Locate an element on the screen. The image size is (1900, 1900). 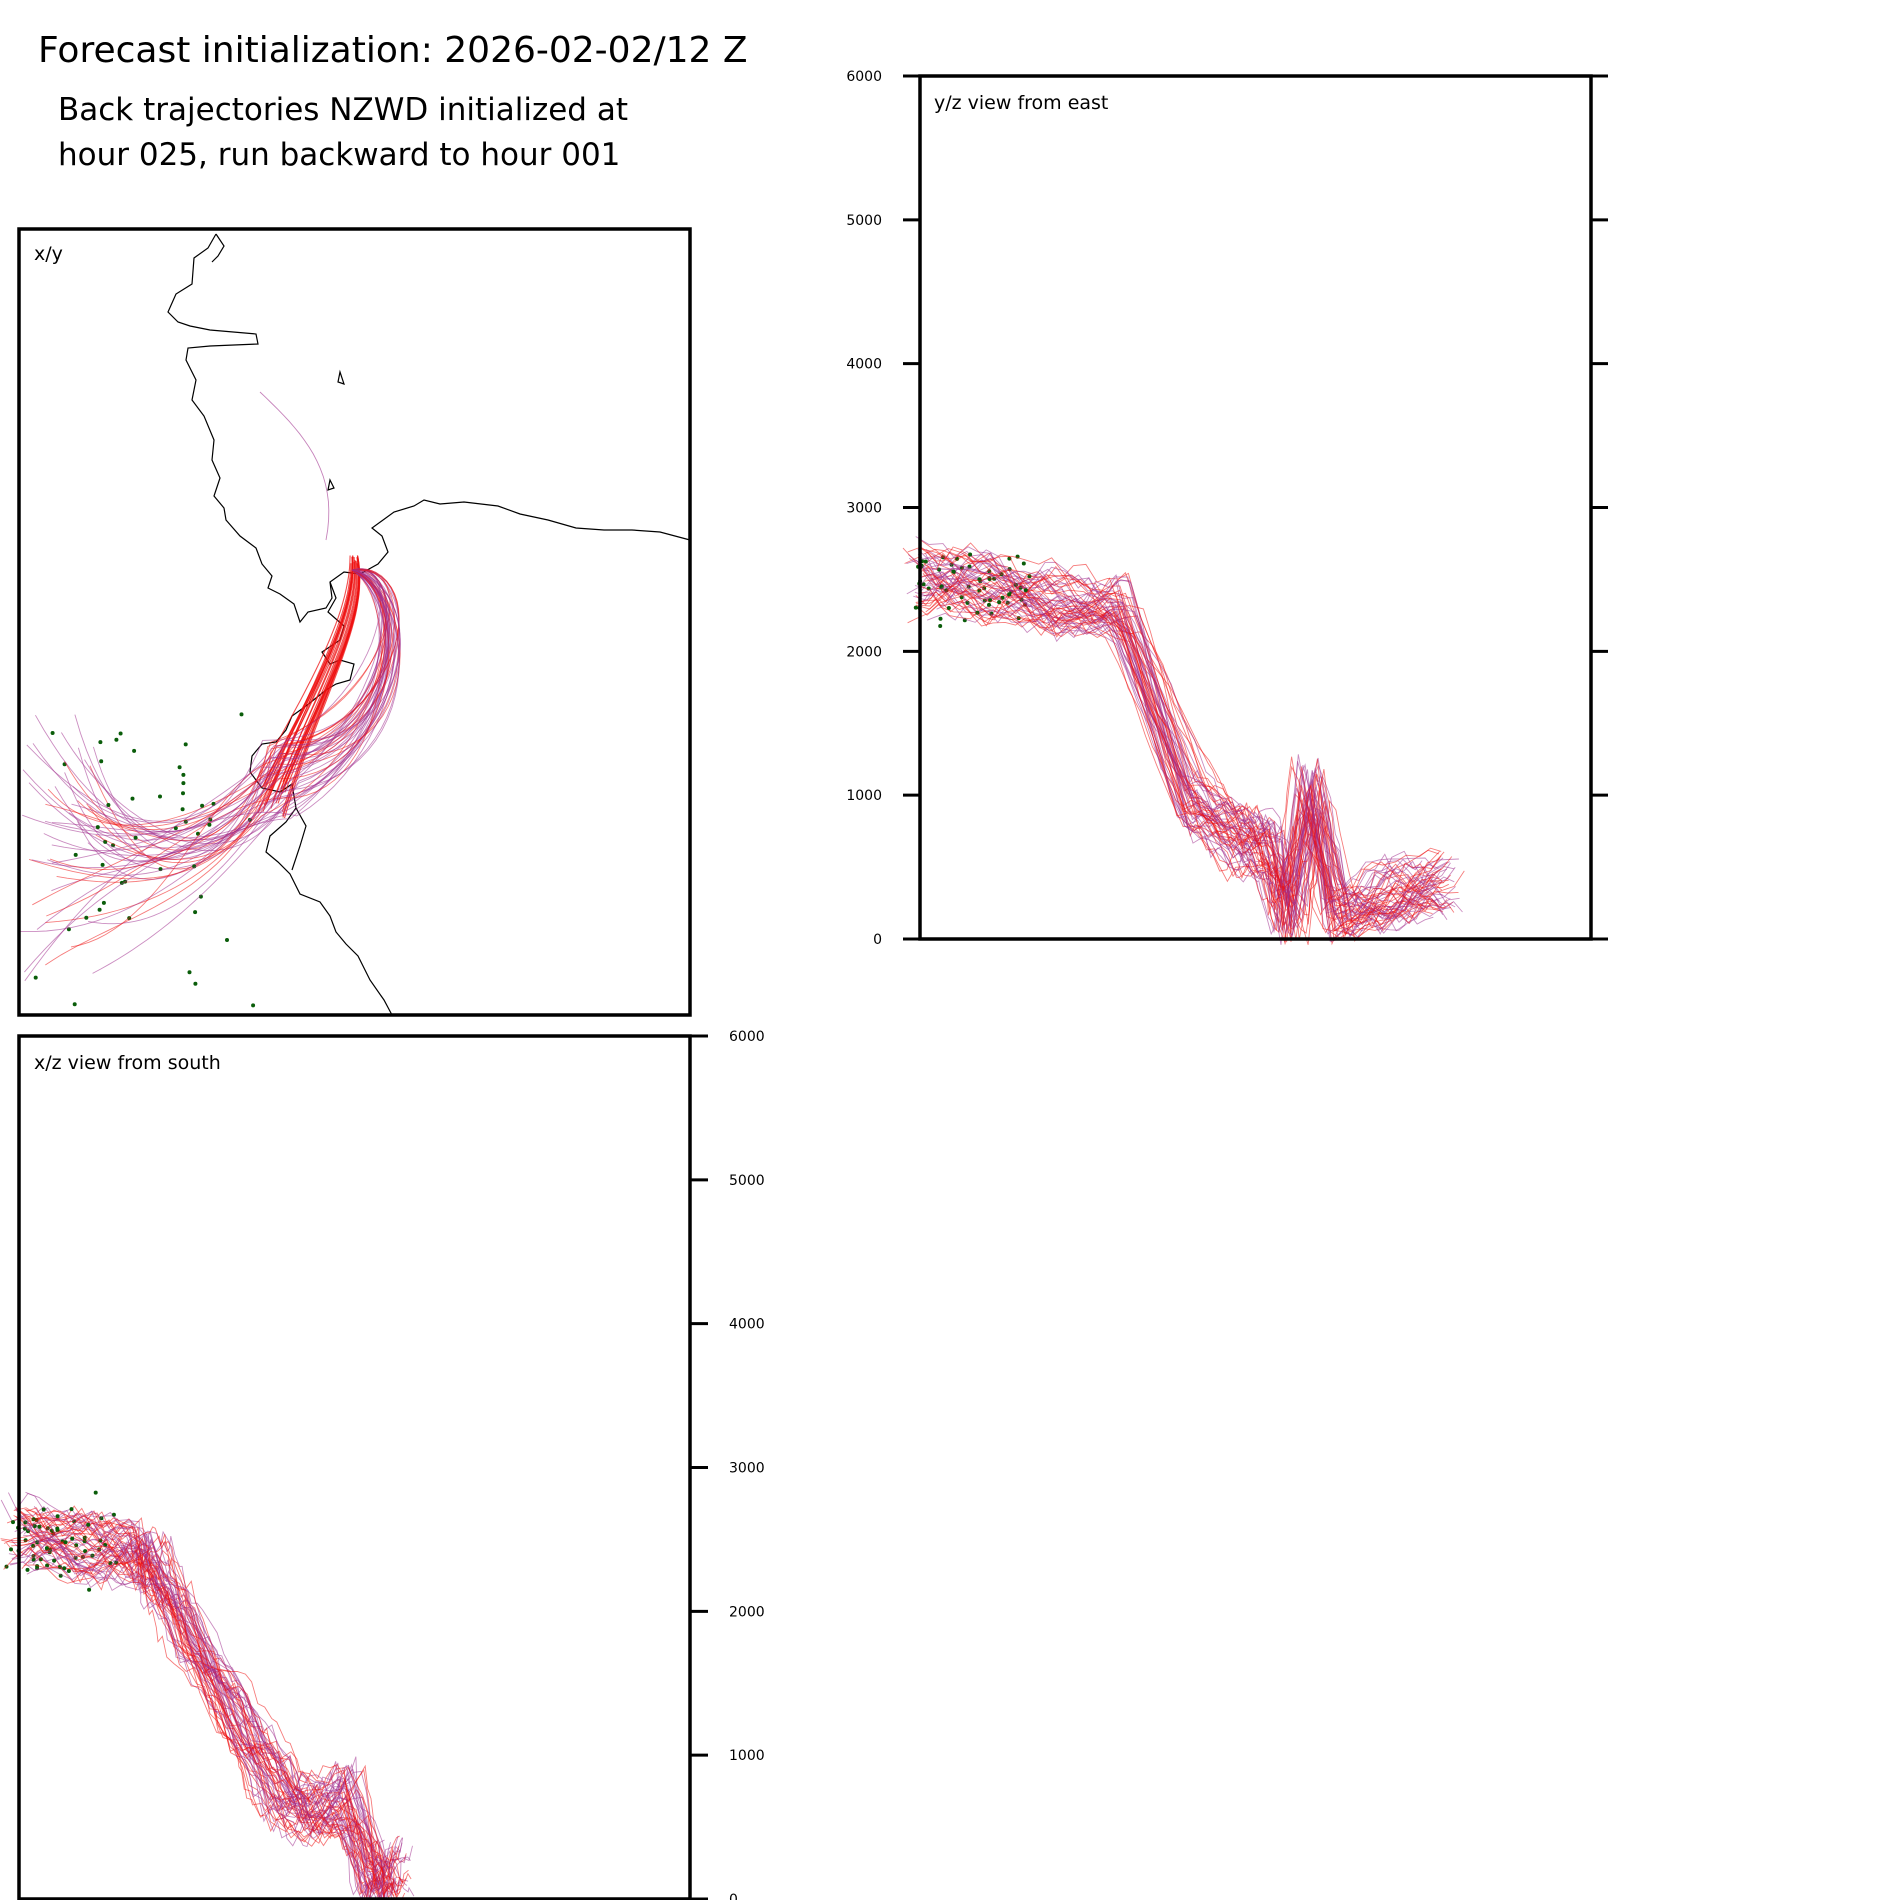
yz-label: y/z view from east is located at coordinates (1021, 103).